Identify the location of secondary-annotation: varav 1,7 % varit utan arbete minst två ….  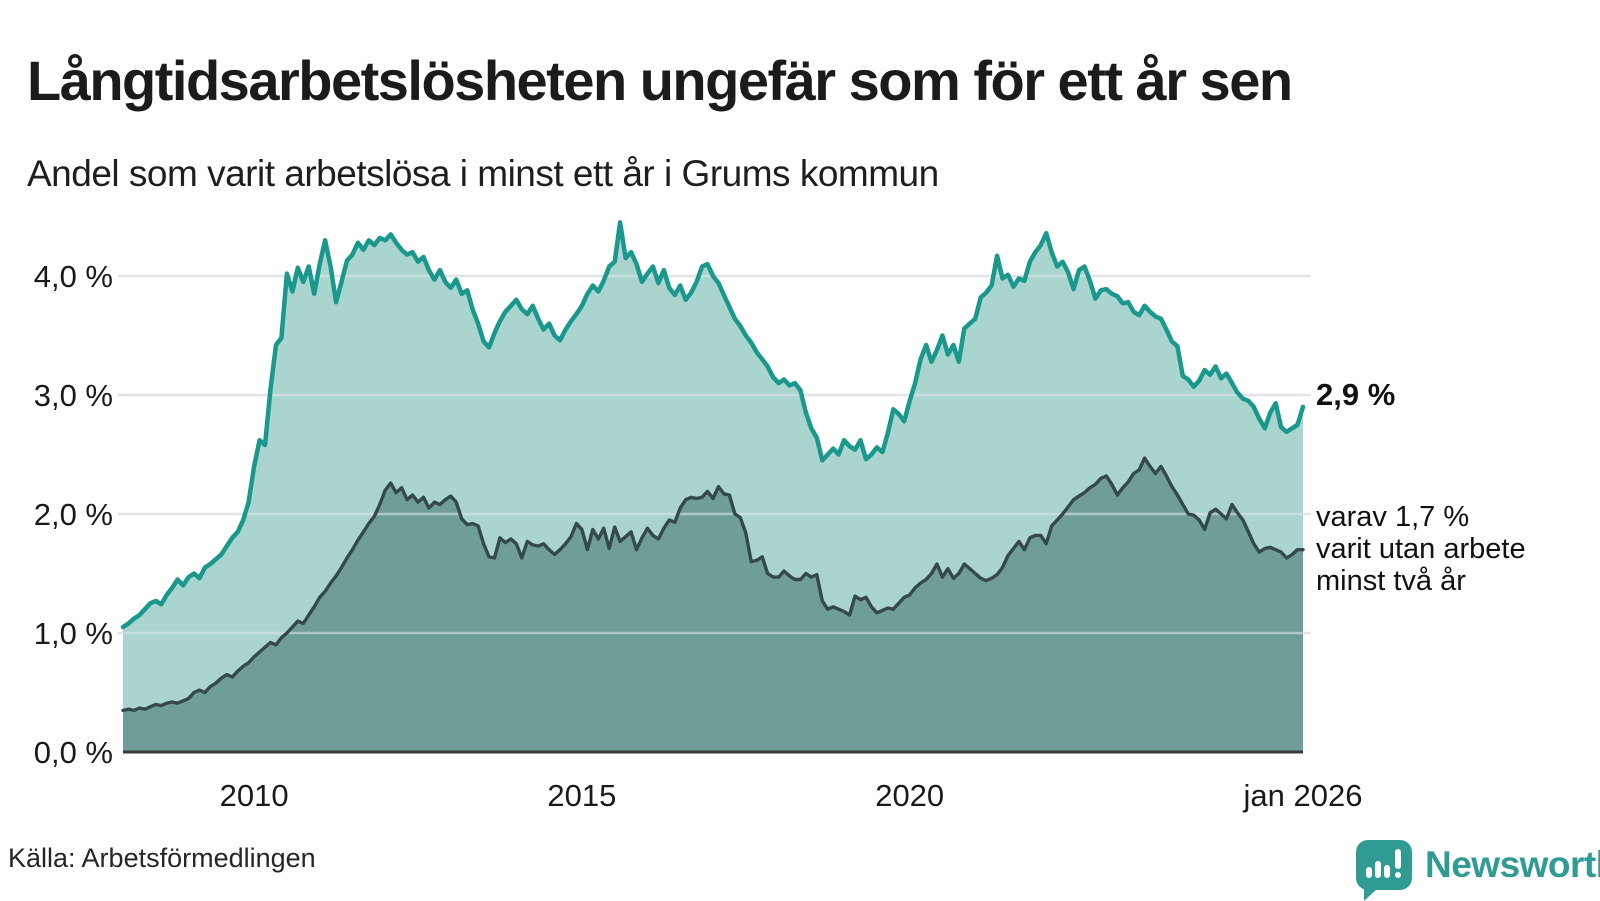
(1421, 549).